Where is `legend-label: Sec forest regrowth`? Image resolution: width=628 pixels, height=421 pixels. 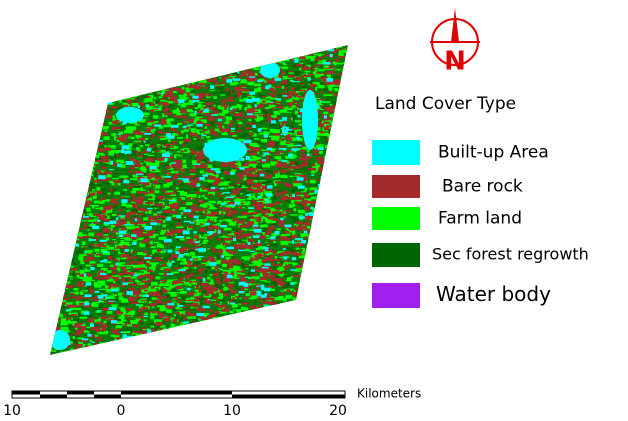 legend-label: Sec forest regrowth is located at coordinates (510, 254).